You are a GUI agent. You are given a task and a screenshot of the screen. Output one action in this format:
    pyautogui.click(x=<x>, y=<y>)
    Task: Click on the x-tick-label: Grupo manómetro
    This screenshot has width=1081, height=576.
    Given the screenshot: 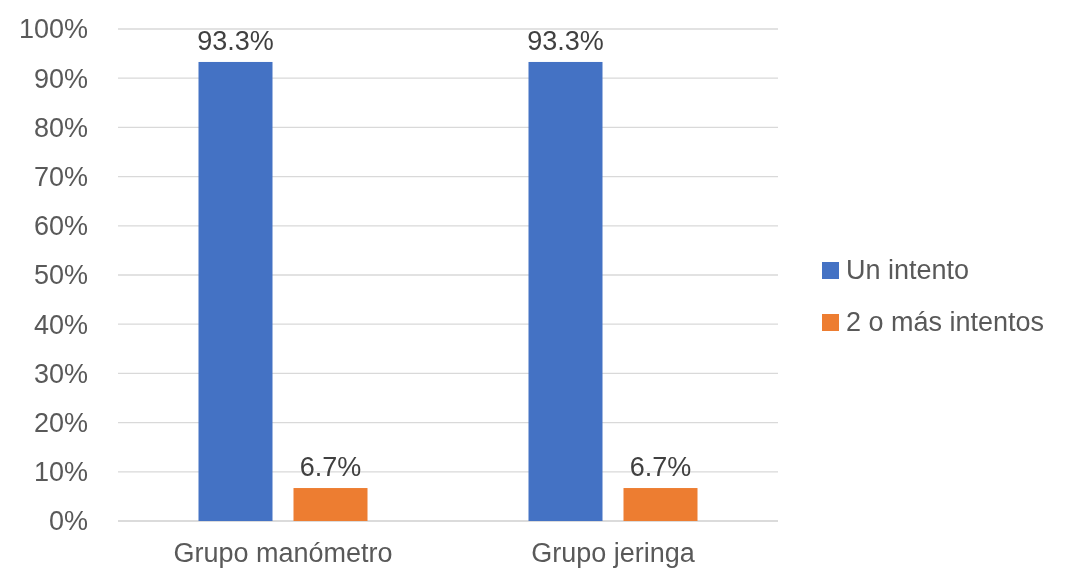 What is the action you would take?
    pyautogui.click(x=283, y=553)
    